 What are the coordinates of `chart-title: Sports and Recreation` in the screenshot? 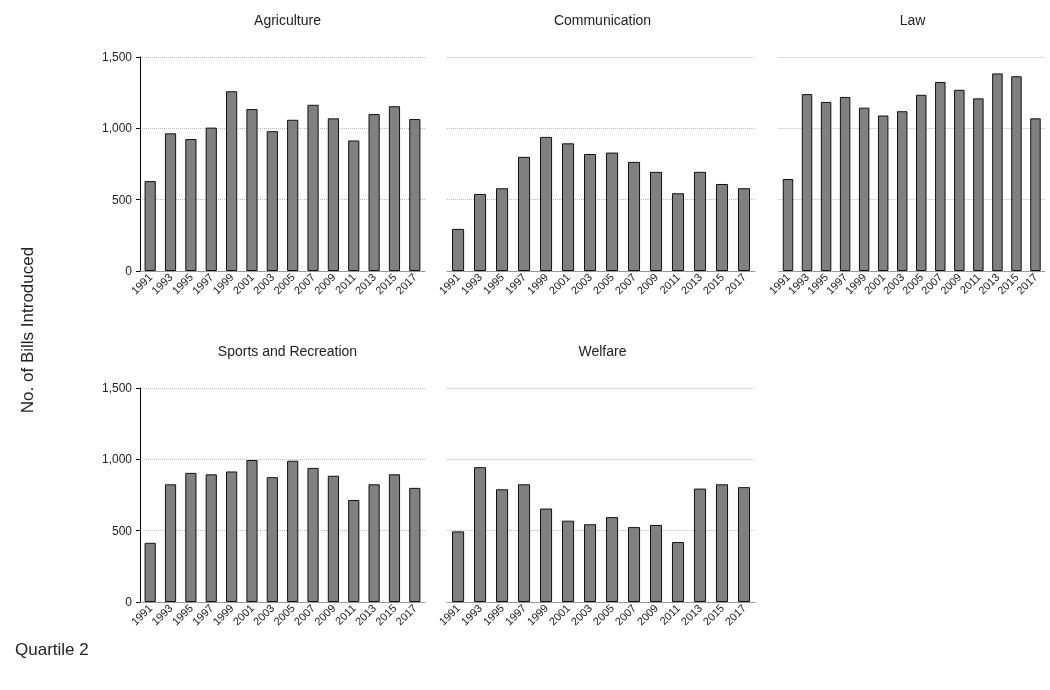 It's located at (287, 351).